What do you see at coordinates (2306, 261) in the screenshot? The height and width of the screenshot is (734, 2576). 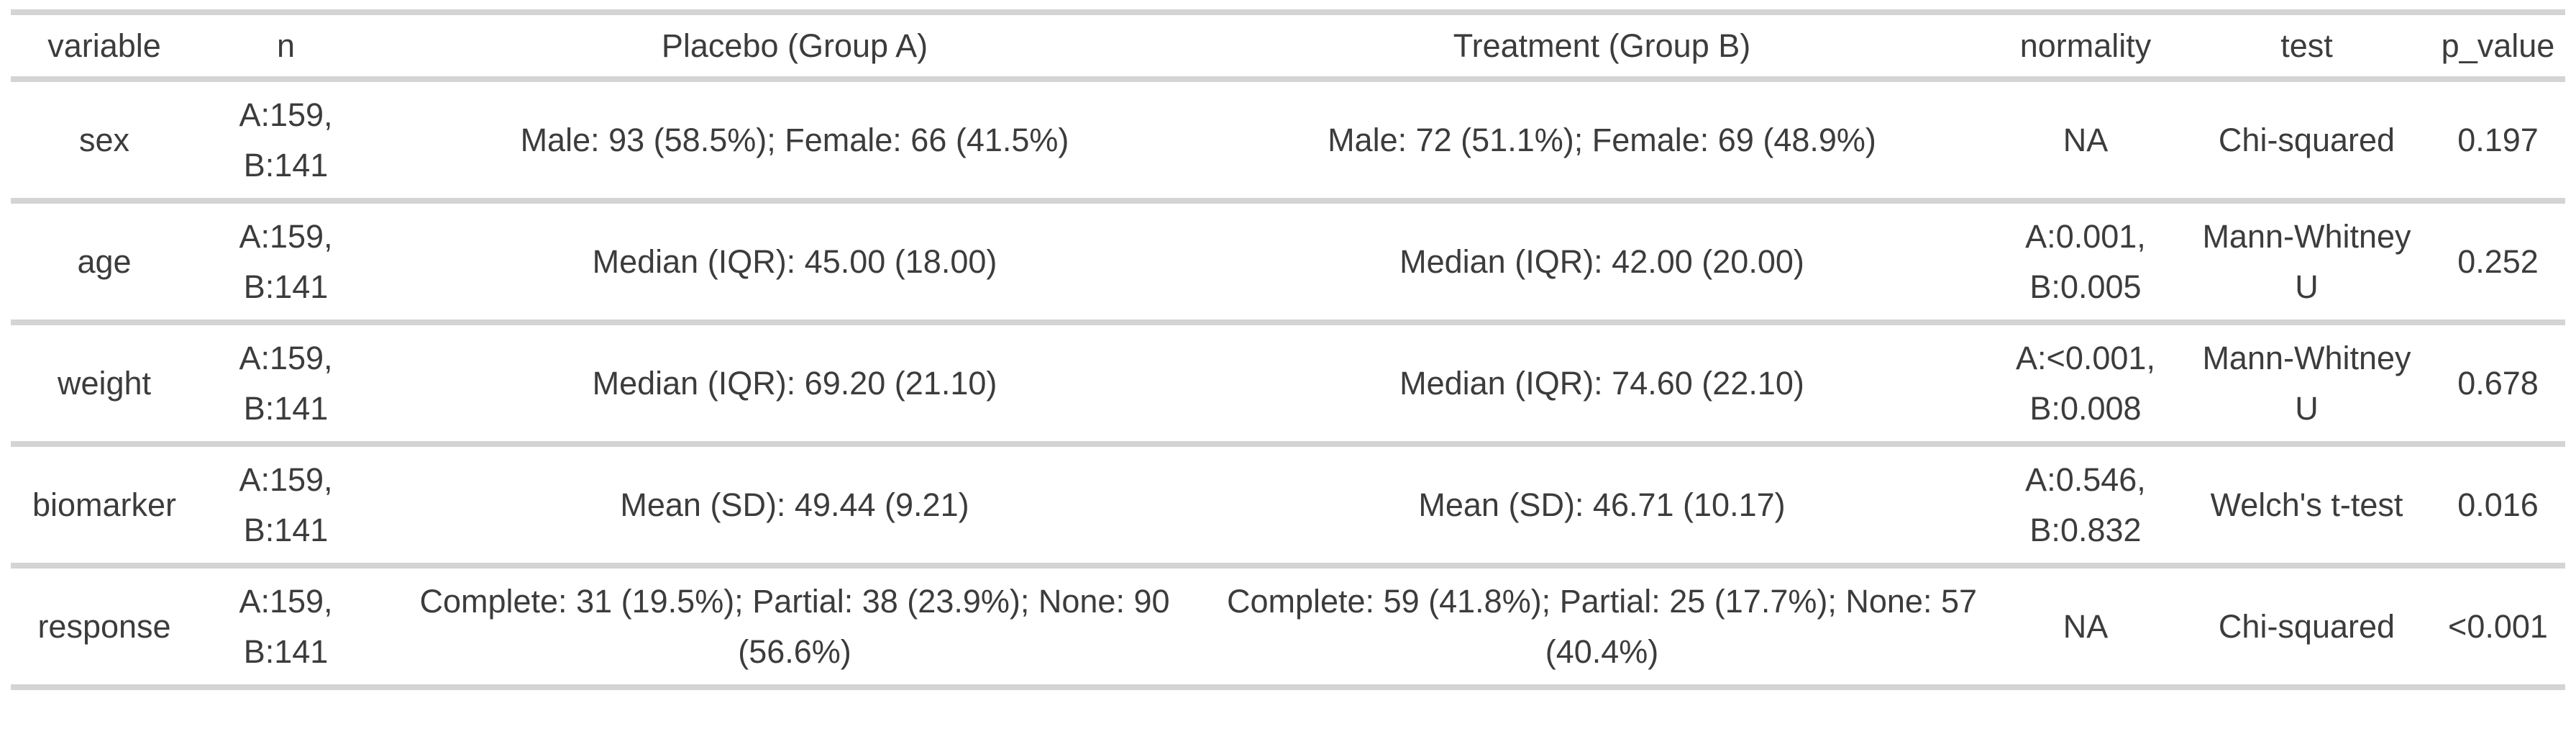 I see `age-test-cell: Mann-Whitney U` at bounding box center [2306, 261].